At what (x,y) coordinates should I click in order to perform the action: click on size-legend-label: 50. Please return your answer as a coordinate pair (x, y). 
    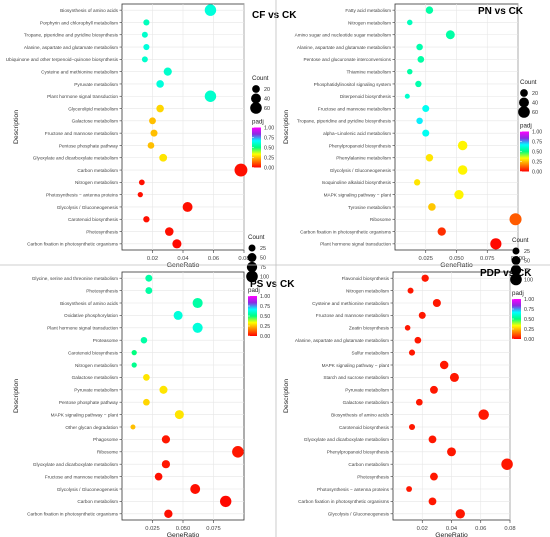
    Looking at the image, I should click on (527, 262).